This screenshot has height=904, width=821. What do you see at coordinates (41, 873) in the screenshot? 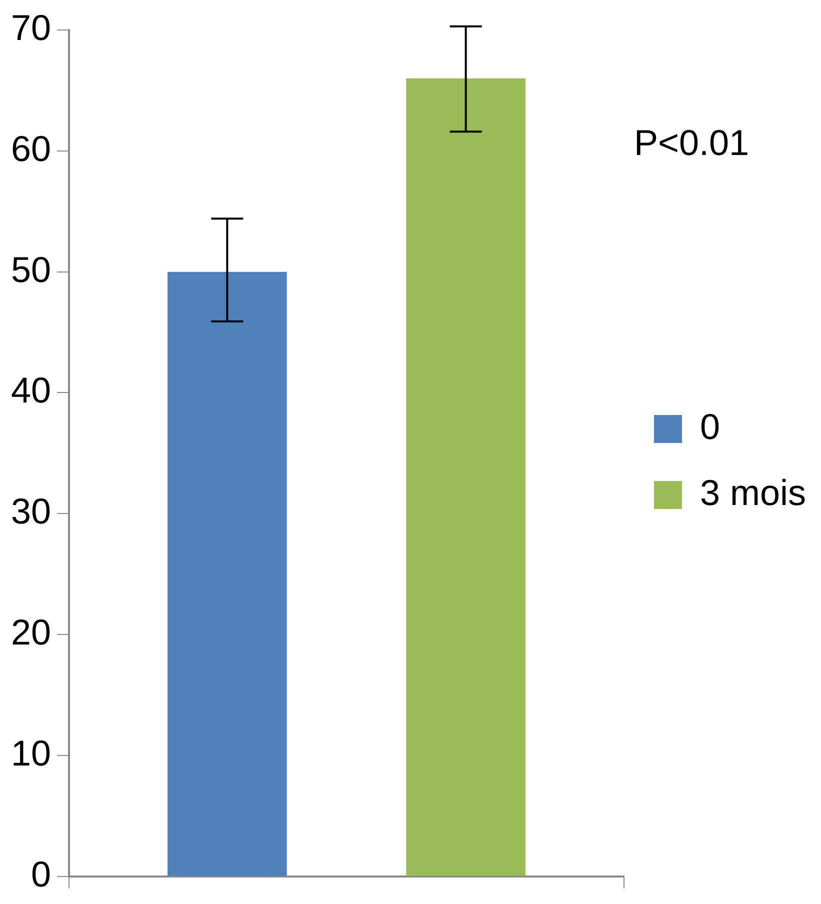
I see `y-tick-label: 0` at bounding box center [41, 873].